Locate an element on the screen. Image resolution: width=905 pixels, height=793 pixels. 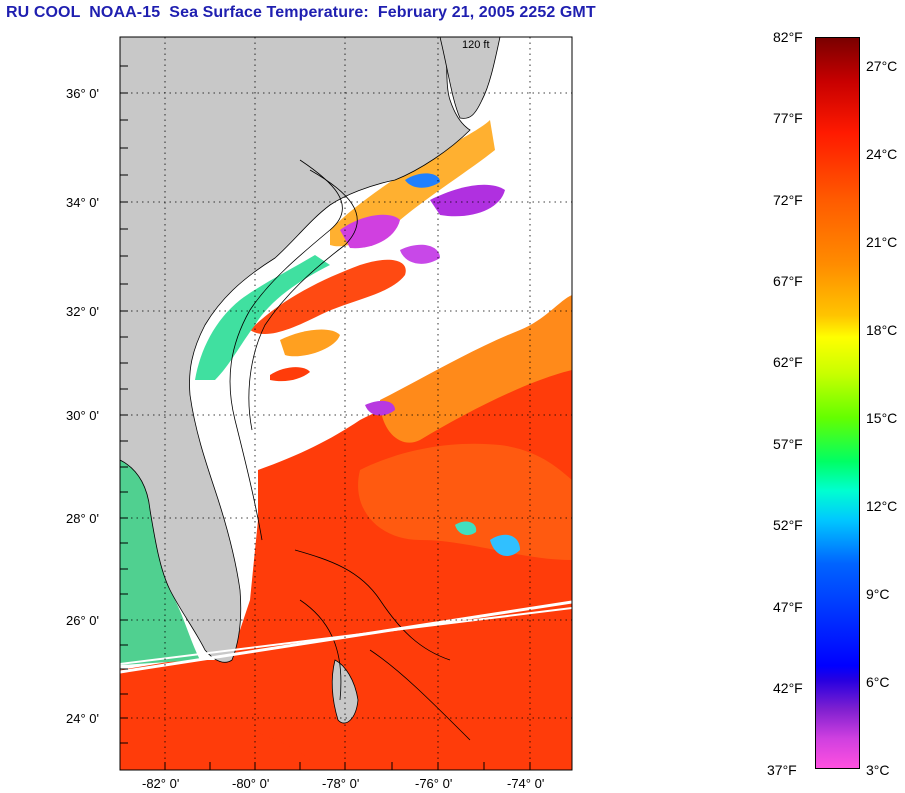
celsius-label: 12°C is located at coordinates (882, 506).